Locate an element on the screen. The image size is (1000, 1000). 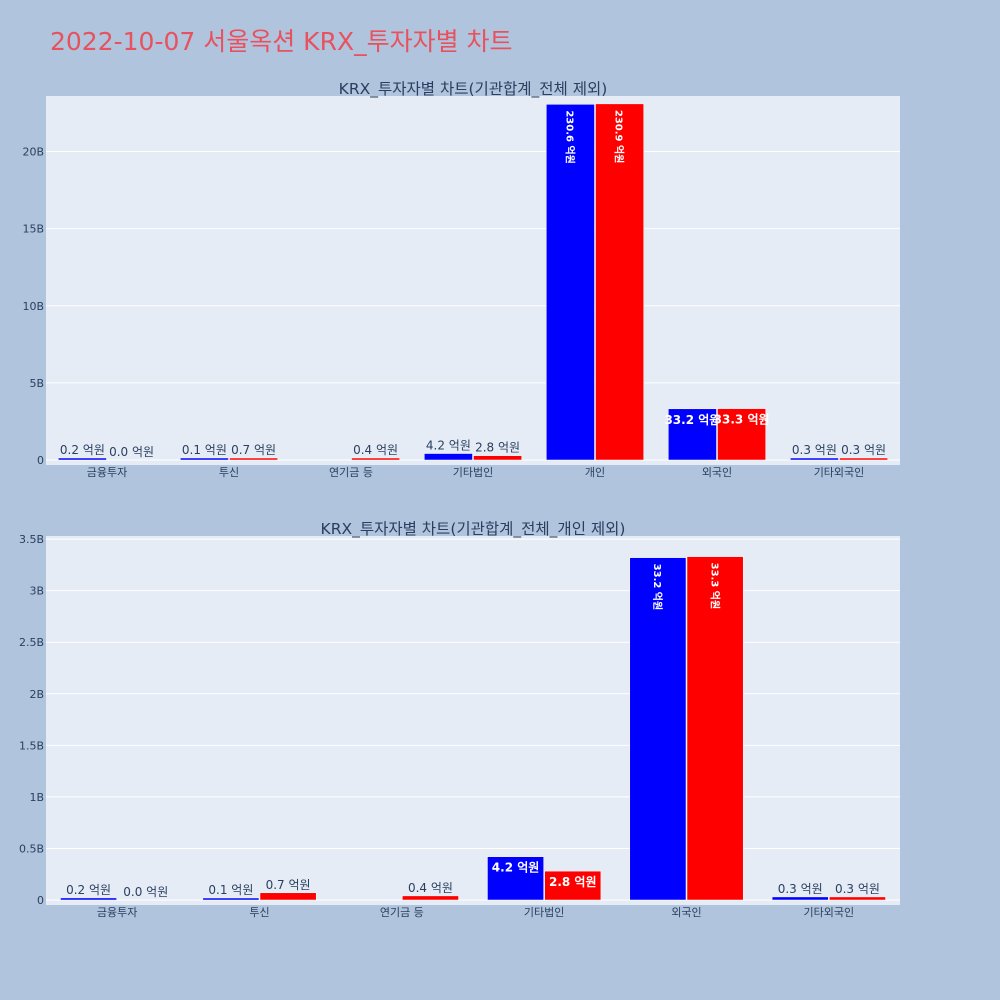
chart-title: KRX_투자자별 차트(기관합계_전체_개인 제외) is located at coordinates (473, 529).